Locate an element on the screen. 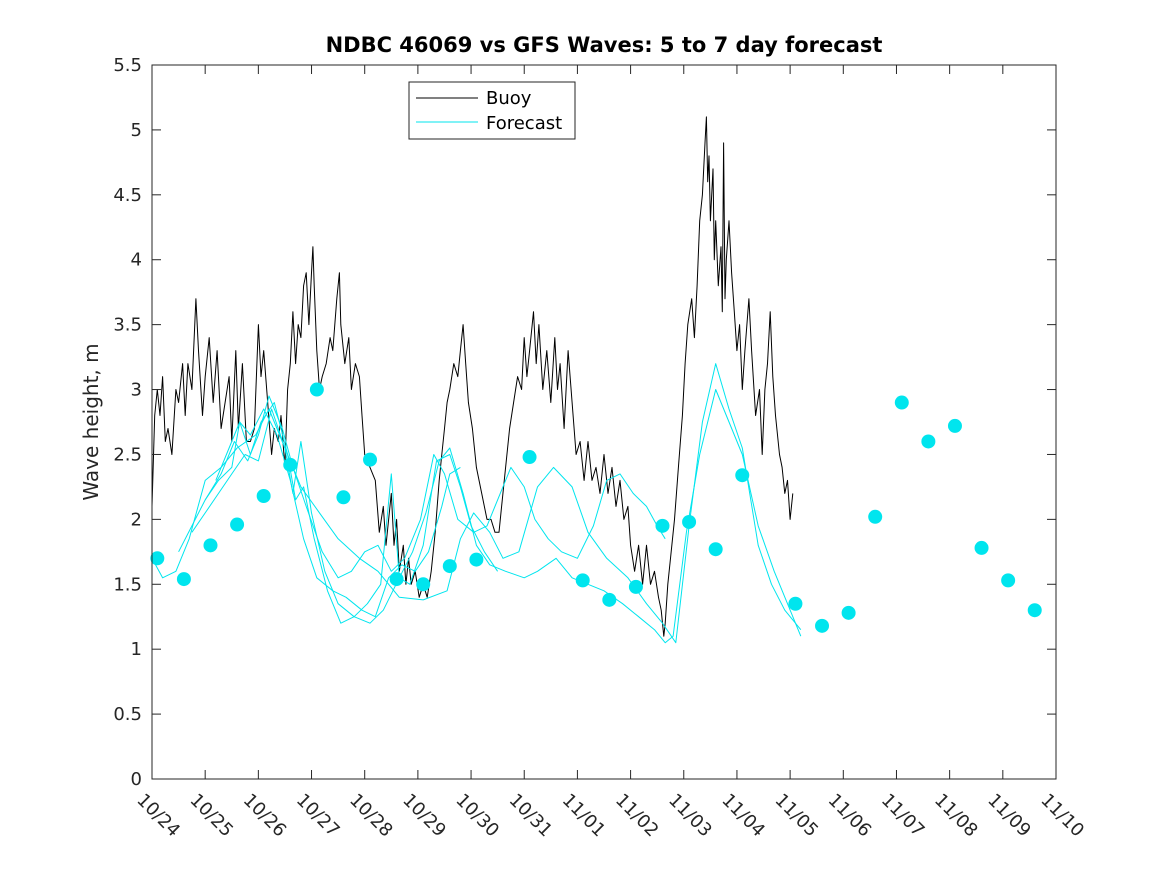  y-tick-label: 1 is located at coordinates (136, 649).